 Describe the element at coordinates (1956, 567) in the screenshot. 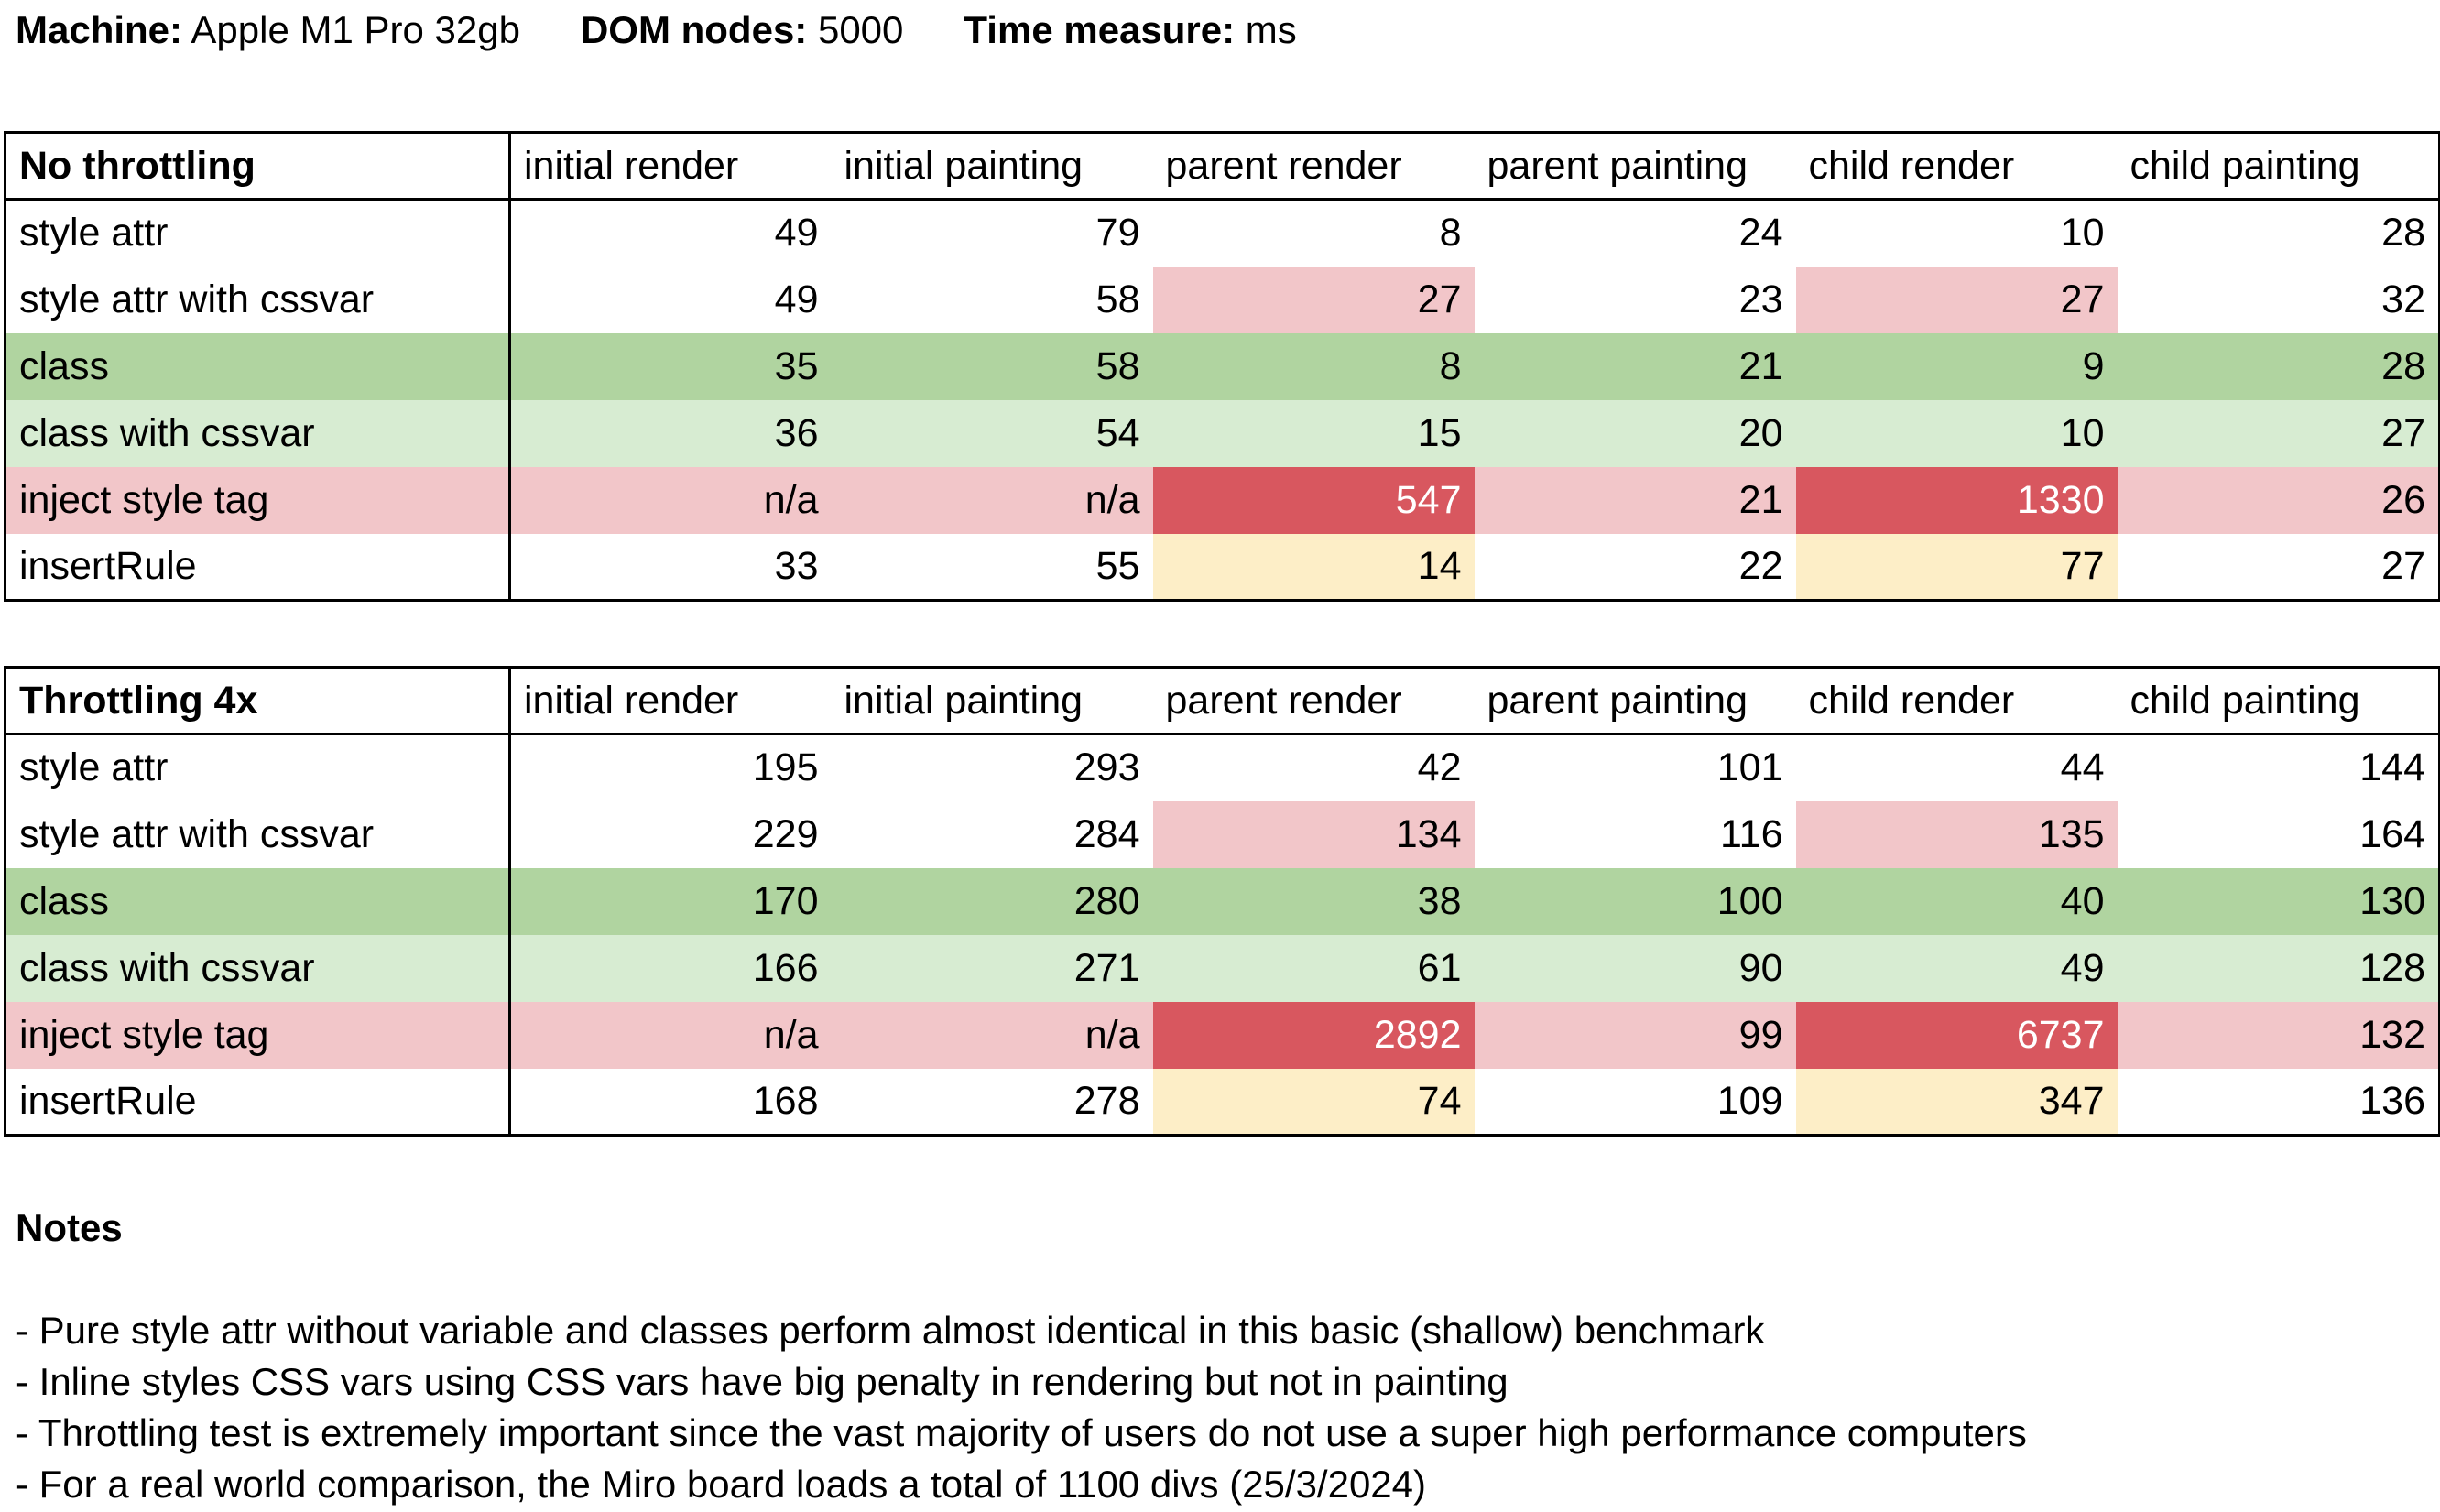

I see `value-cell: 77` at that location.